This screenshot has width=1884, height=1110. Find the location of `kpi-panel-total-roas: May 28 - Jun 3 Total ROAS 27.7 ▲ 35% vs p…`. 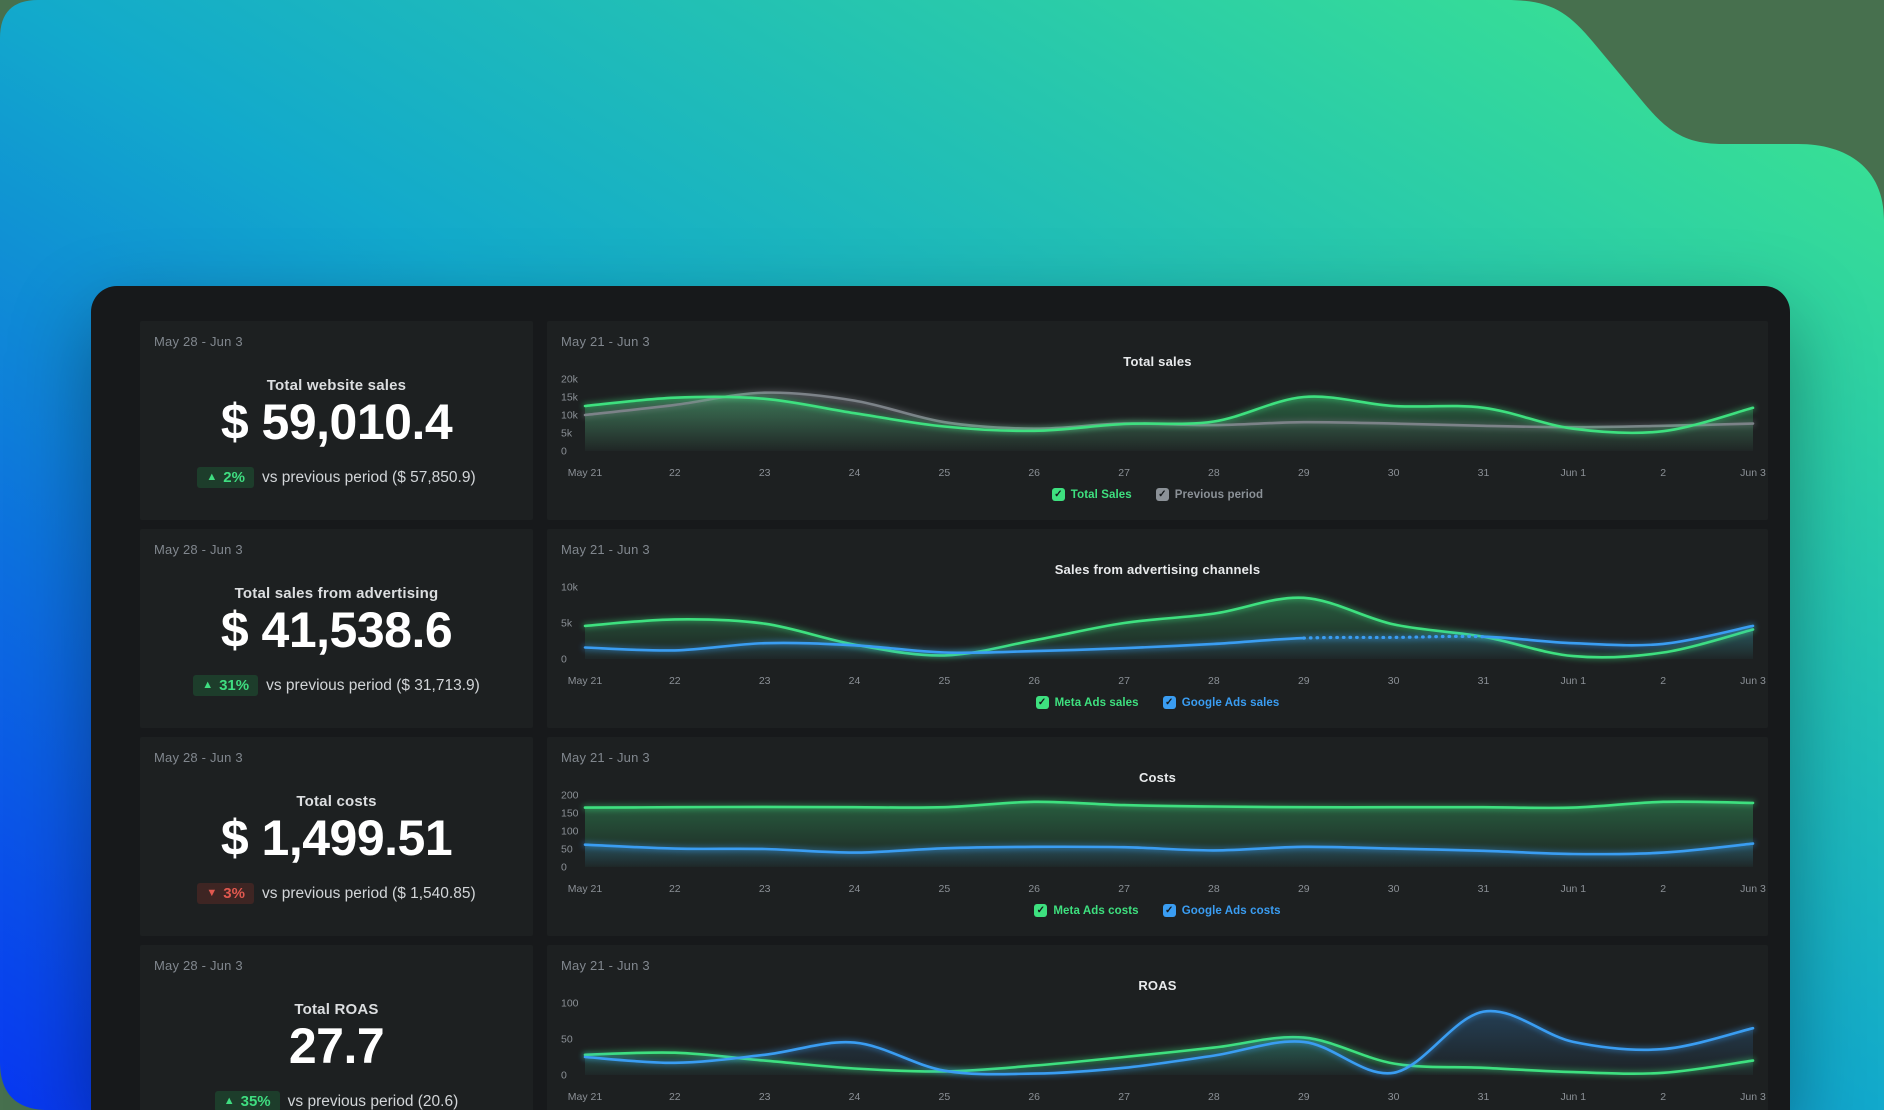

kpi-panel-total-roas: May 28 - Jun 3 Total ROAS 27.7 ▲ 35% vs p… is located at coordinates (336, 1027).